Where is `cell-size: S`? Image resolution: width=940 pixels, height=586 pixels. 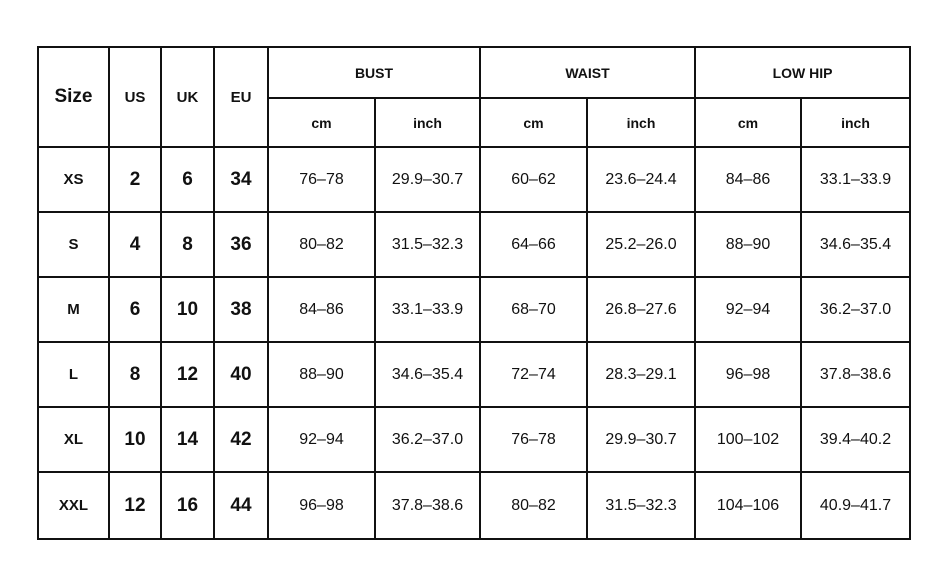
cell-size: S is located at coordinates (73, 244).